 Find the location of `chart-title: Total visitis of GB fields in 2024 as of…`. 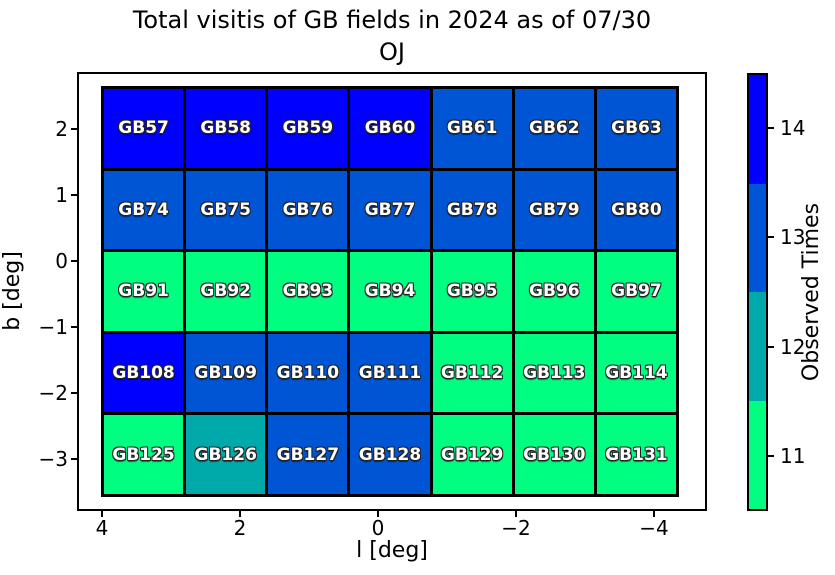

chart-title: Total visitis of GB fields in 2024 as of… is located at coordinates (392, 36).